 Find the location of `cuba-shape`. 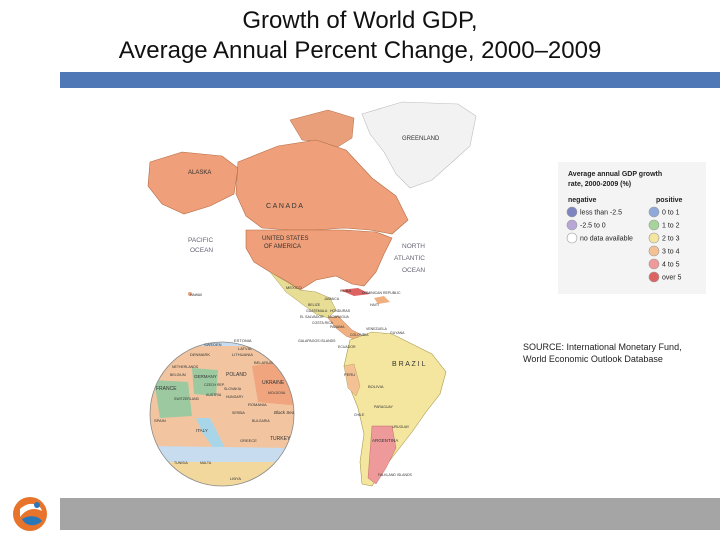

cuba-shape is located at coordinates (355, 292).